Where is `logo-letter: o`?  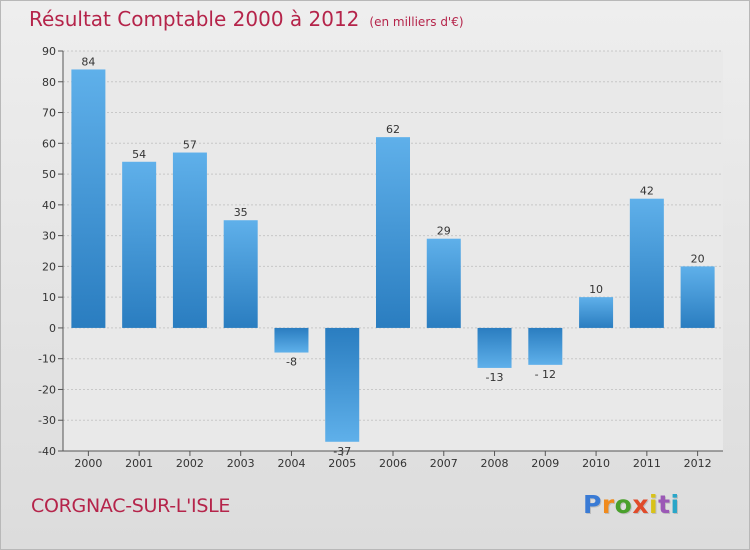
logo-letter: o is located at coordinates (623, 504).